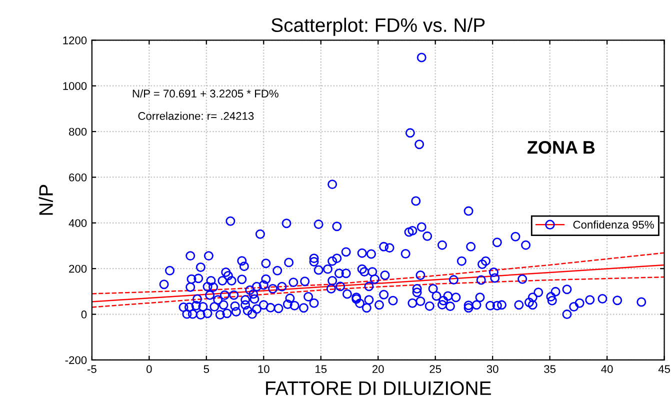 The width and height of the screenshot is (671, 410). Describe the element at coordinates (78, 132) in the screenshot. I see `y-tick-label: 800` at that location.